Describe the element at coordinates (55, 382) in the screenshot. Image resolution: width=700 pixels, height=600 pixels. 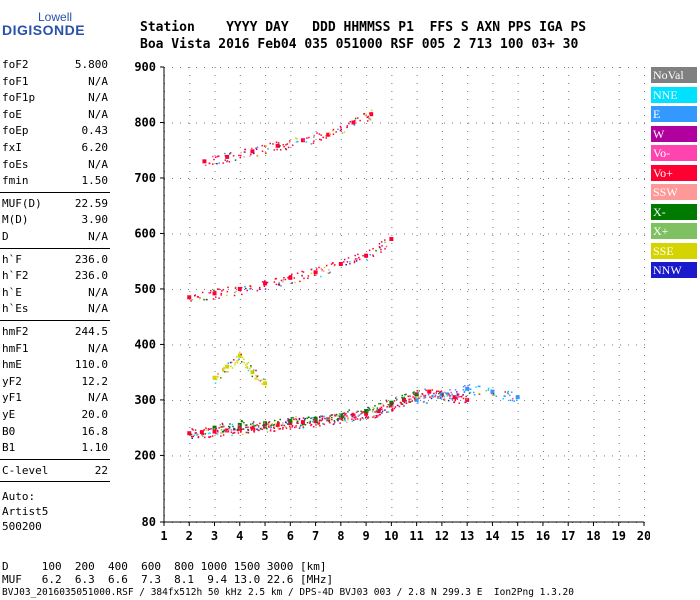
I see `param-row: yF2 12.2` at that location.